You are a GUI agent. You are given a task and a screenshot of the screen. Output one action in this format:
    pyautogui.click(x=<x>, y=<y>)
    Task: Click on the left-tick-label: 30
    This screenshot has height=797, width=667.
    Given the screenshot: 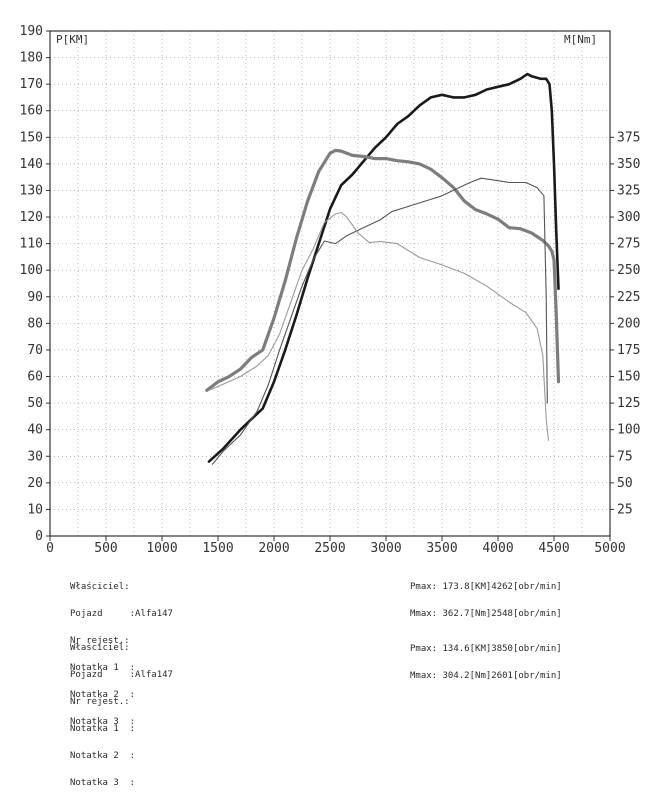 What is the action you would take?
    pyautogui.click(x=35, y=456)
    